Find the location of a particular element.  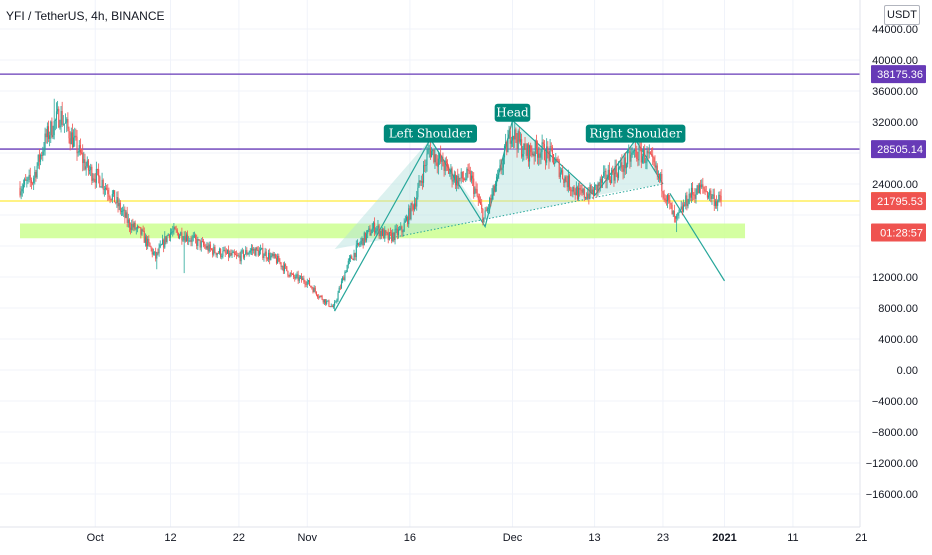

symbol-title: YFI / TetherUS, 4h, BINANCE is located at coordinates (85, 16).